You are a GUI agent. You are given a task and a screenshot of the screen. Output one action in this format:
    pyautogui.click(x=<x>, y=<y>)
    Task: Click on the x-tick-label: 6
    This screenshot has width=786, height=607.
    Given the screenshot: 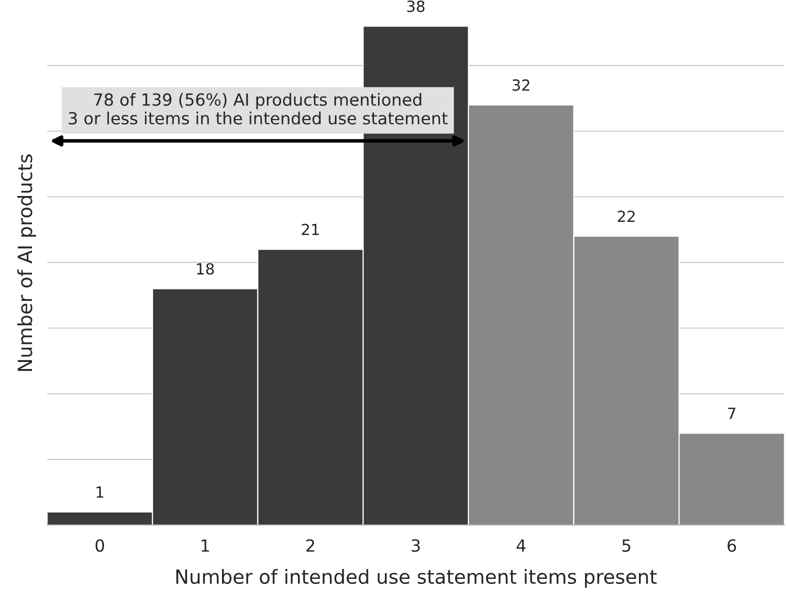 What is the action you would take?
    pyautogui.click(x=732, y=545)
    